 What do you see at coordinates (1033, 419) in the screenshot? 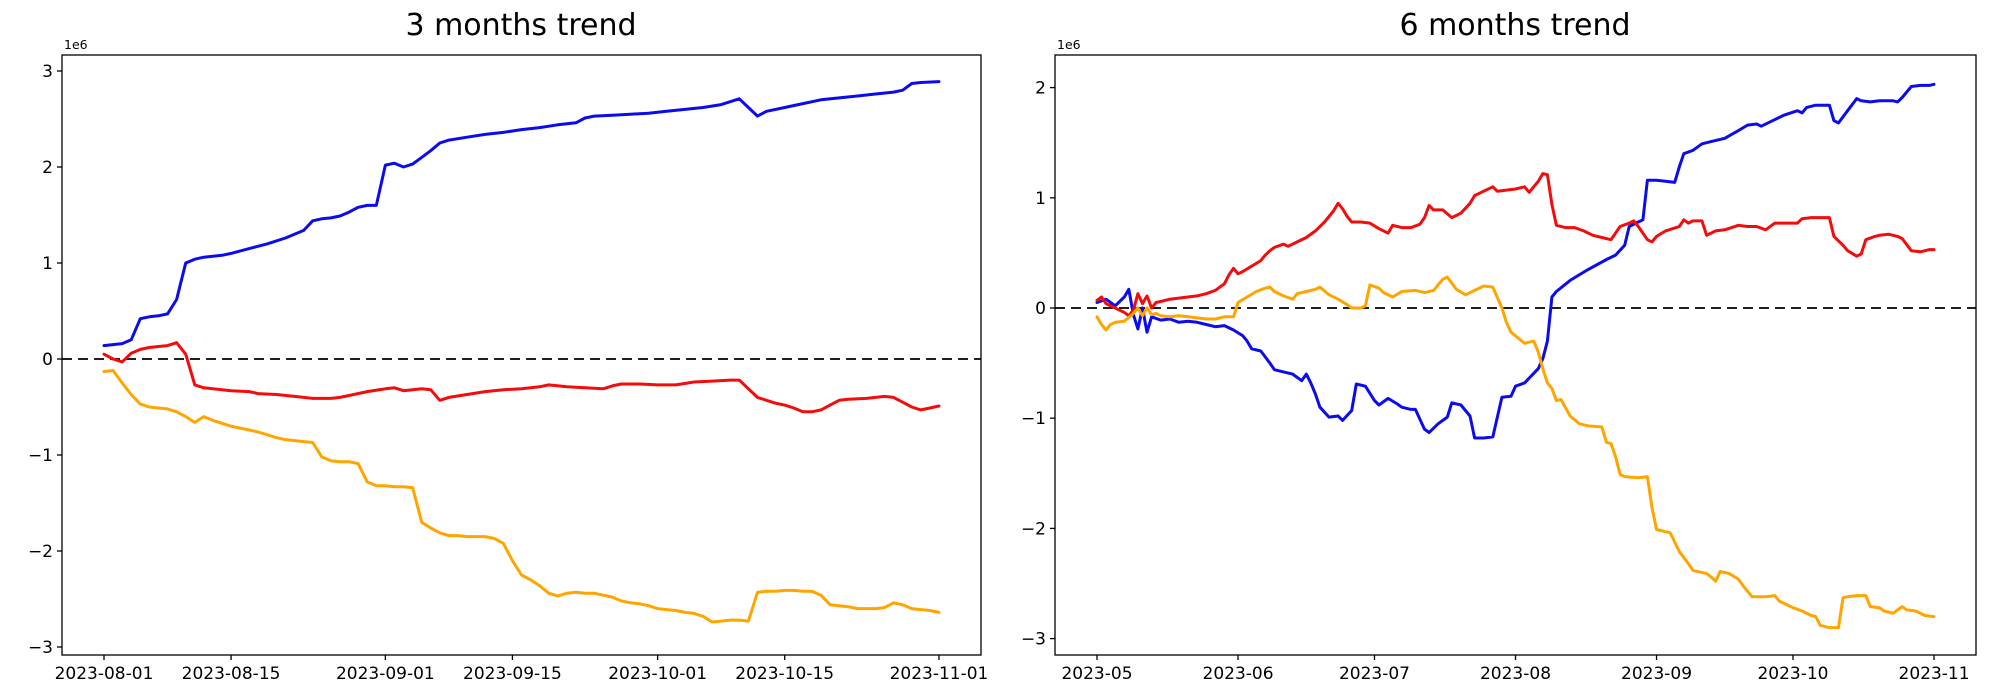
I see `y-tick-label-6m: −1` at bounding box center [1033, 419].